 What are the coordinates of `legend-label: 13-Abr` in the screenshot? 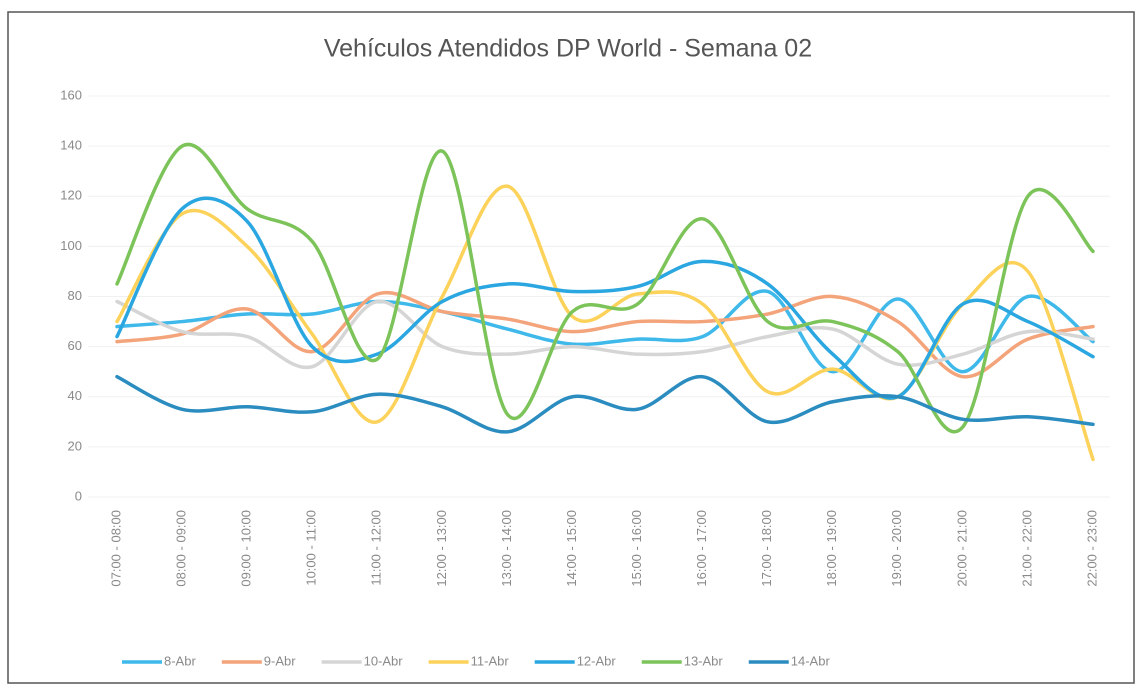 It's located at (704, 660).